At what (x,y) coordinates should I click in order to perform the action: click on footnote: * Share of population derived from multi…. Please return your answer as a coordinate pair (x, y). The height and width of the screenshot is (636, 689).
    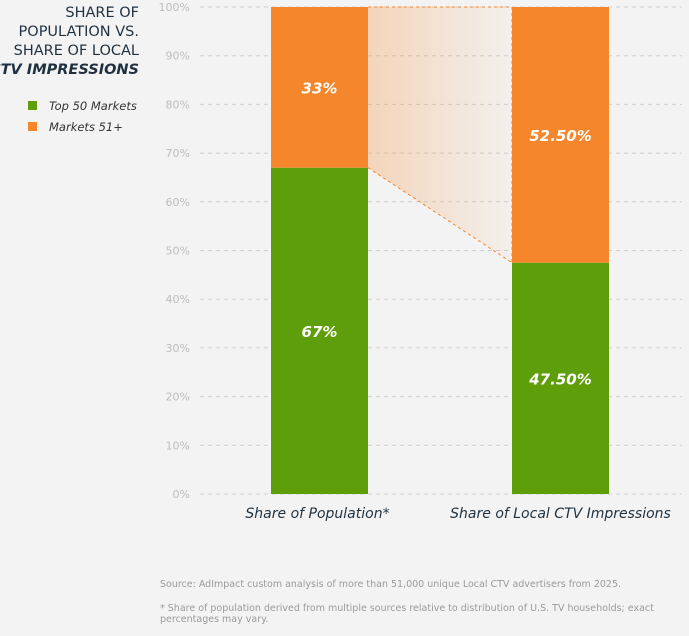
    Looking at the image, I should click on (407, 614).